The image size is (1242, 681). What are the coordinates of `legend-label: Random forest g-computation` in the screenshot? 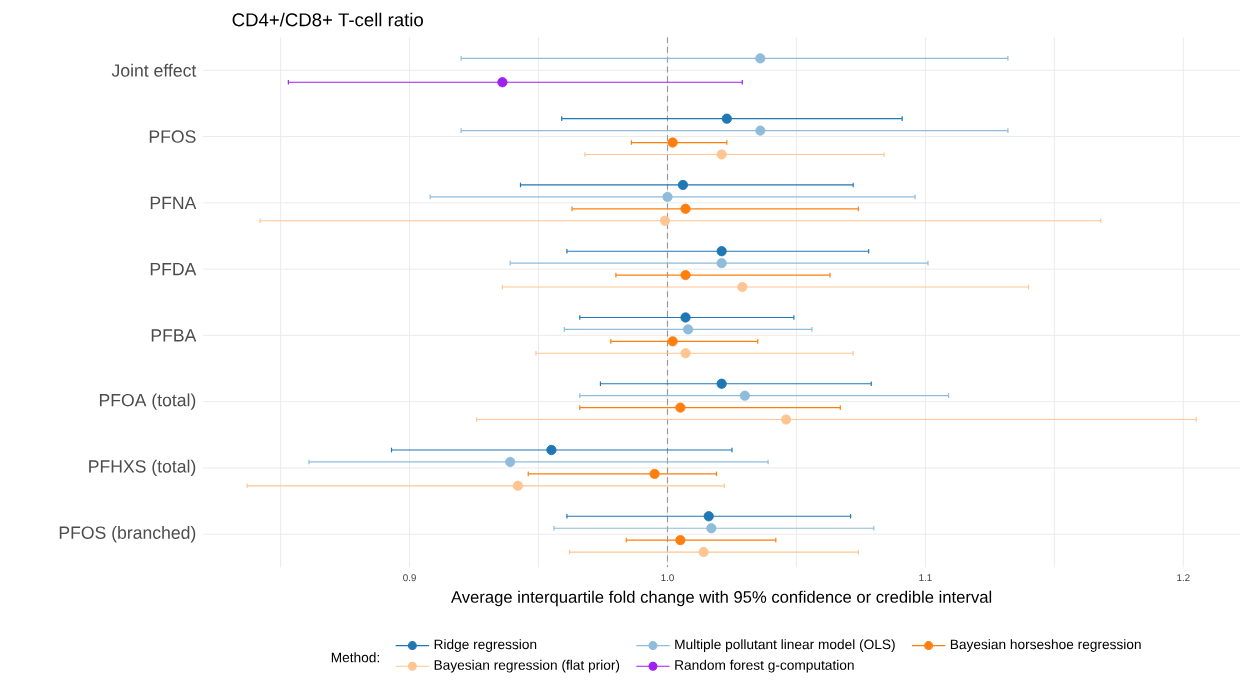 It's located at (764, 666).